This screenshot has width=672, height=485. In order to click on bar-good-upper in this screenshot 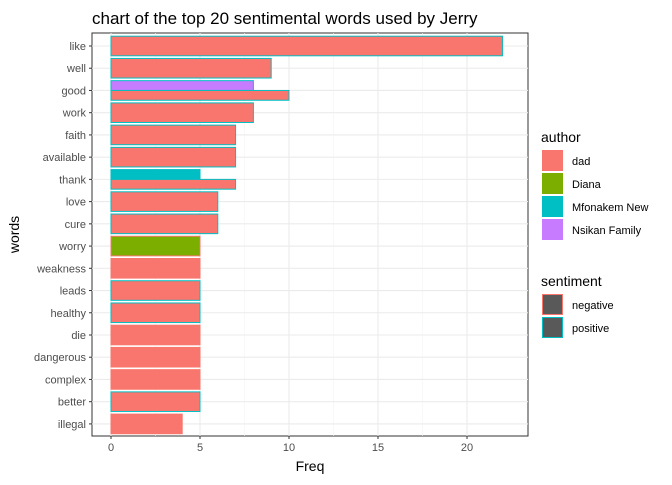, I will do `click(182, 85)`.